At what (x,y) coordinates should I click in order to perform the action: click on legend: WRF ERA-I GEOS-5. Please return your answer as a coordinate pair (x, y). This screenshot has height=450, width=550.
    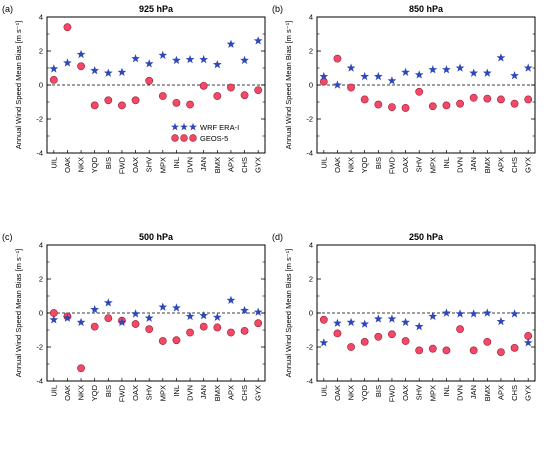
    Looking at the image, I should click on (205, 132).